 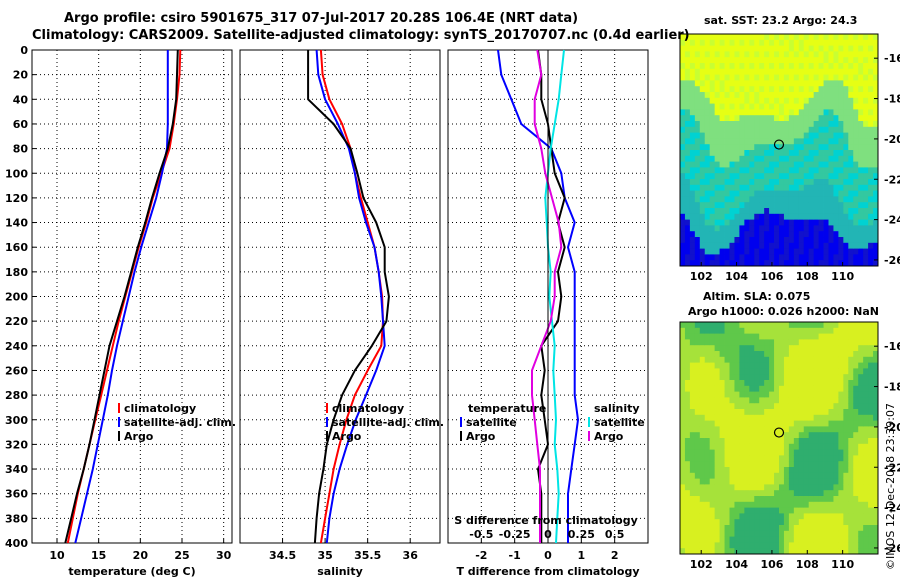 What do you see at coordinates (547, 571) in the screenshot?
I see `difference-xlabel: T difference from climatology` at bounding box center [547, 571].